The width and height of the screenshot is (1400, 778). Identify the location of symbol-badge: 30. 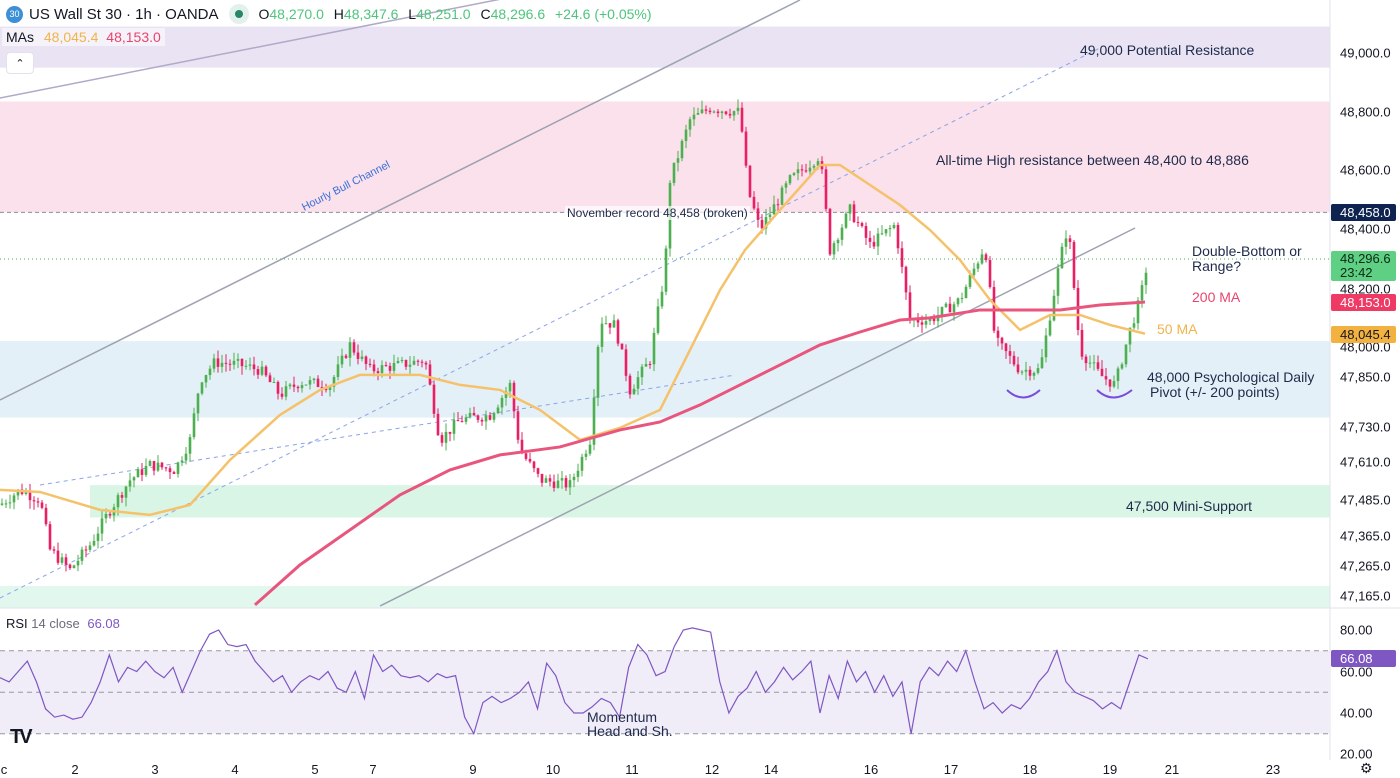
(14, 14).